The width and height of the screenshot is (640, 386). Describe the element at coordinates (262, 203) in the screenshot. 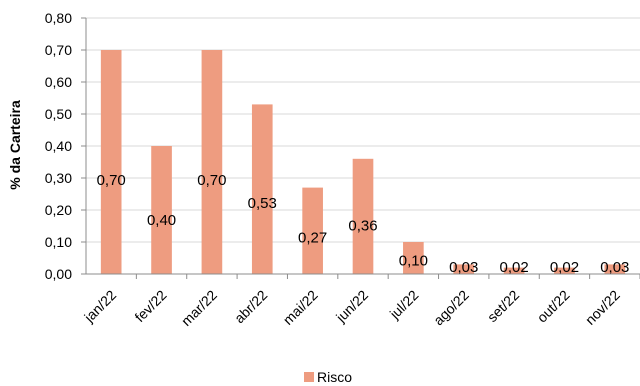

I see `data-label: 0,53` at that location.